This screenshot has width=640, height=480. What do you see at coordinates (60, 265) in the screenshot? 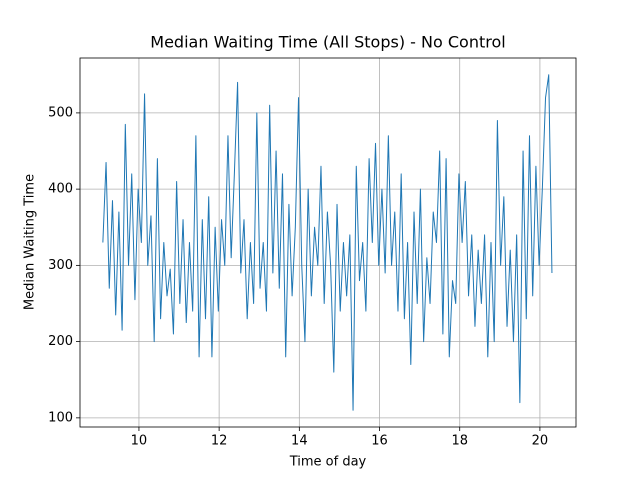
I see `y-tick-label: 300` at bounding box center [60, 265].